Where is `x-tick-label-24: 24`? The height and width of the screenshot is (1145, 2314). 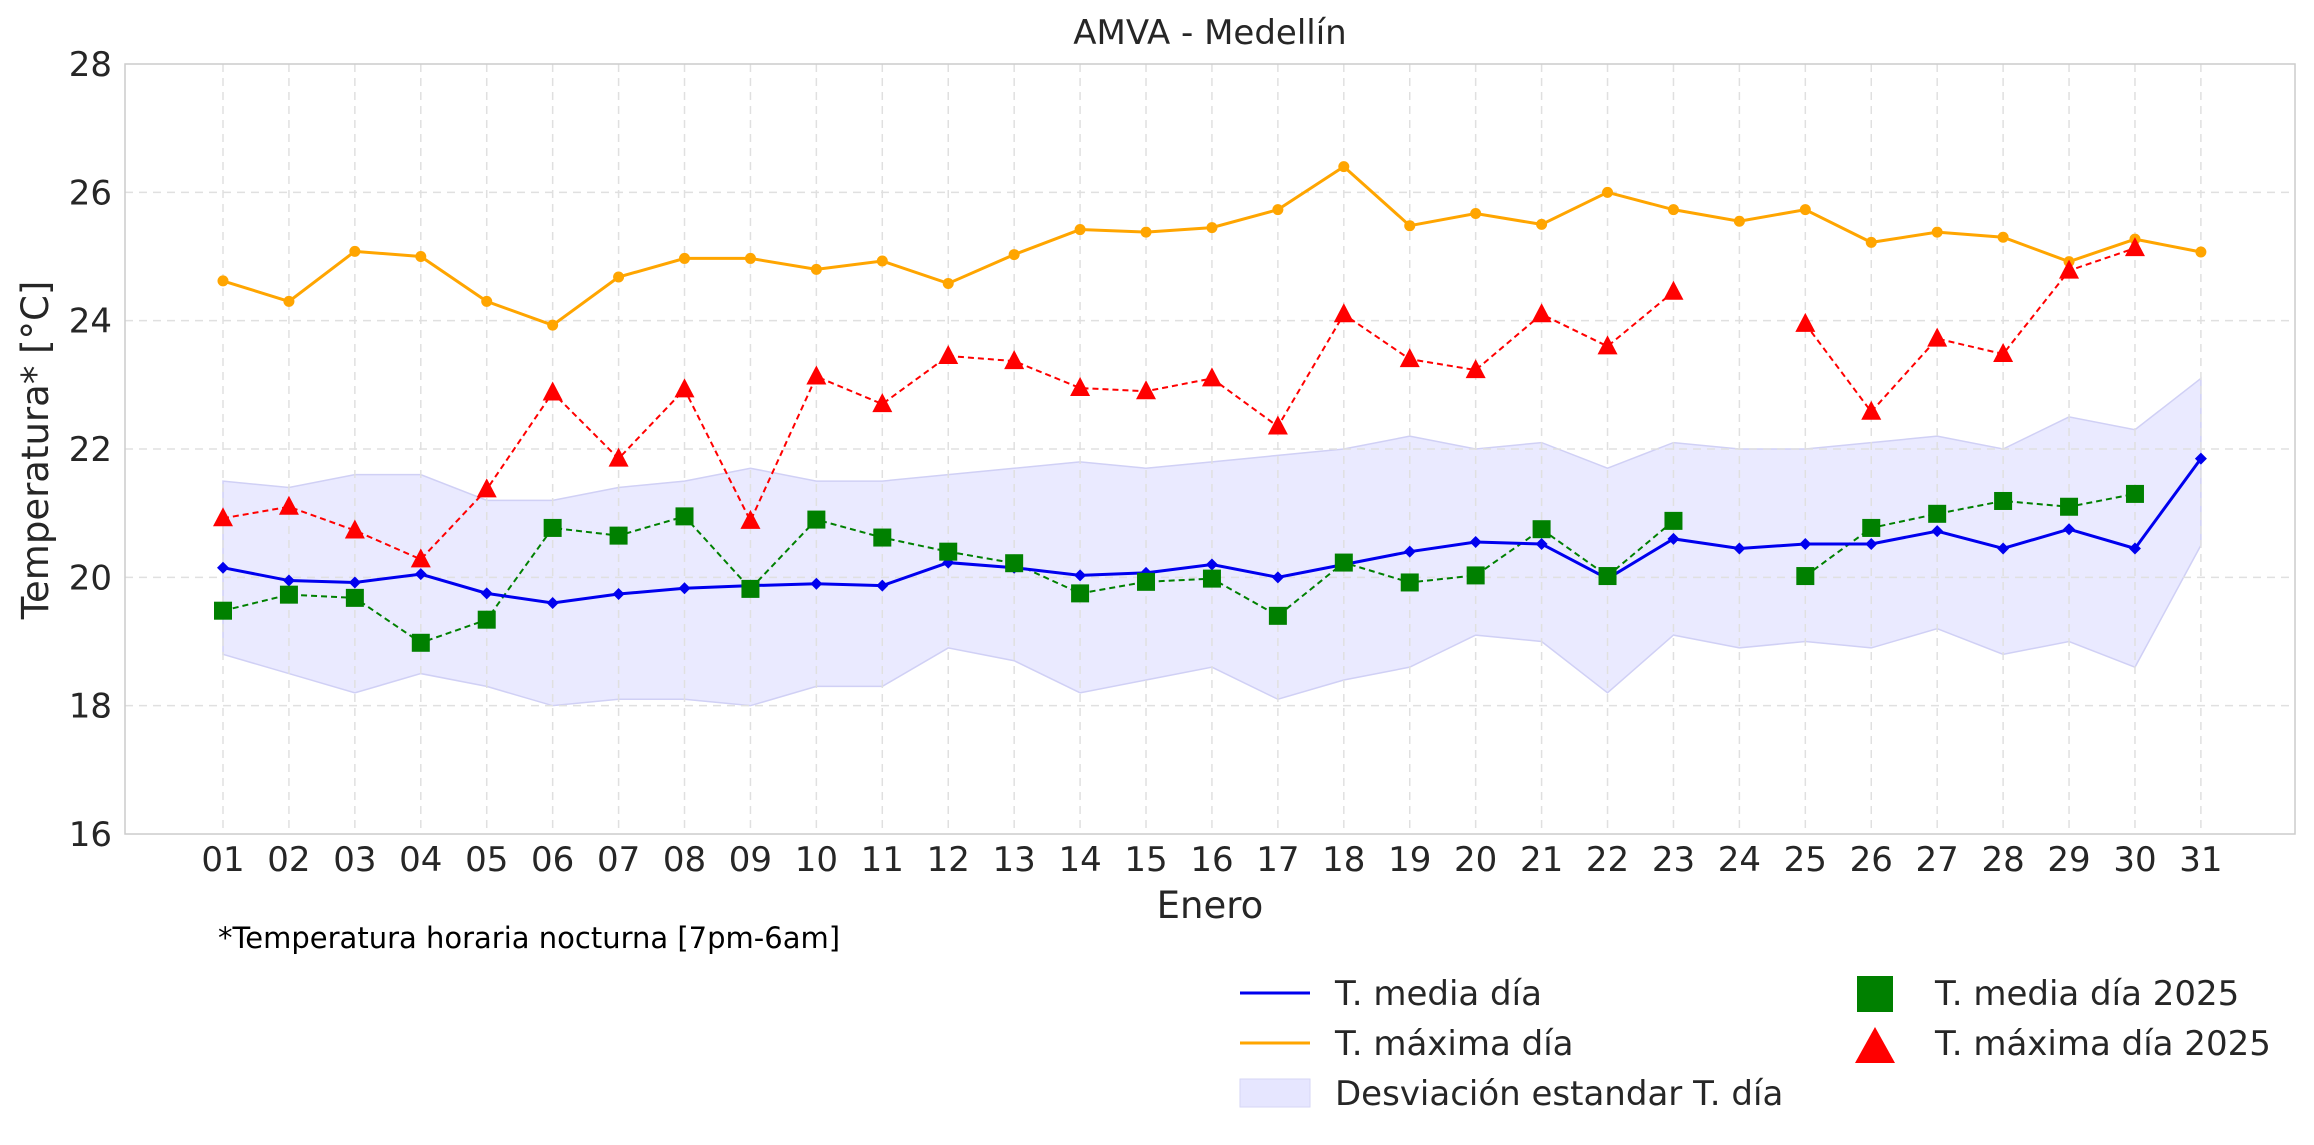 x-tick-label-24: 24 is located at coordinates (1739, 860).